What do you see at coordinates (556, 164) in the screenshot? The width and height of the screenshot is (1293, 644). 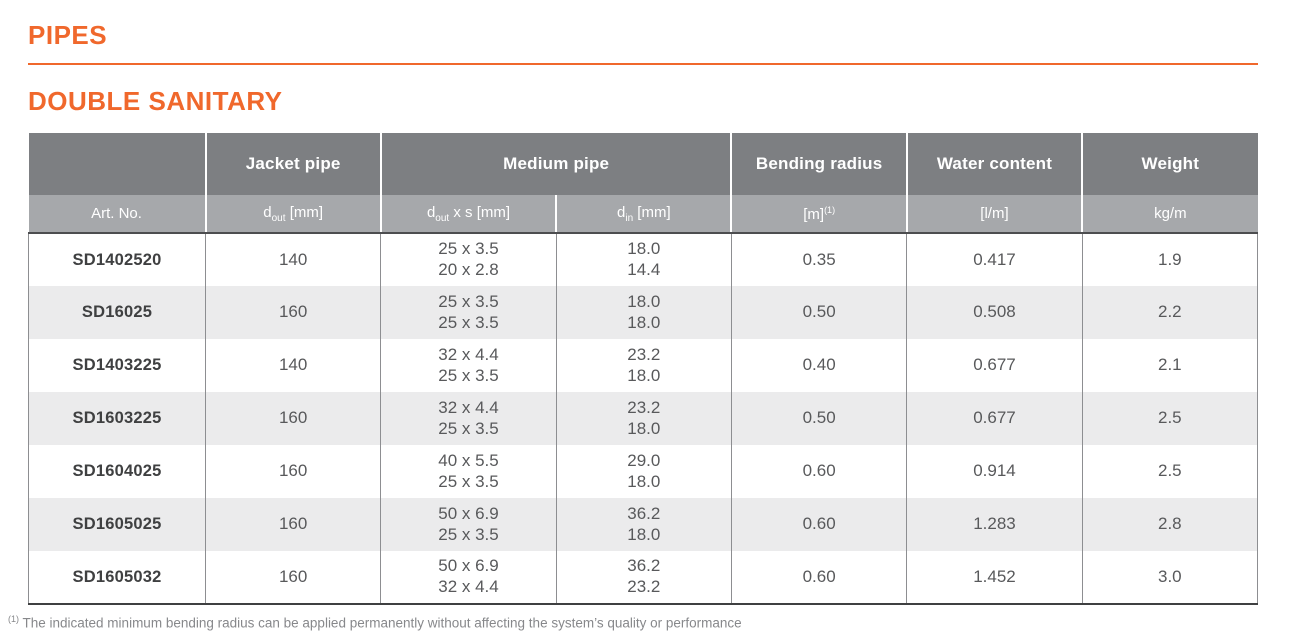 I see `group-header-medium-pipe: Medium pipe` at bounding box center [556, 164].